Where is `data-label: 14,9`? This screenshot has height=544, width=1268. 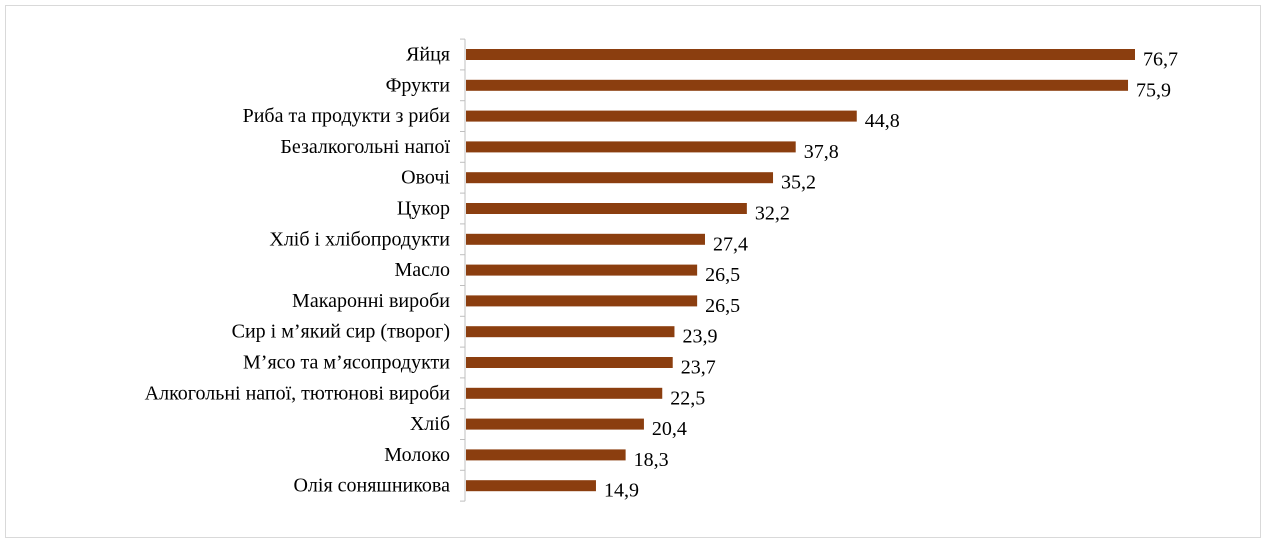 data-label: 14,9 is located at coordinates (621, 491).